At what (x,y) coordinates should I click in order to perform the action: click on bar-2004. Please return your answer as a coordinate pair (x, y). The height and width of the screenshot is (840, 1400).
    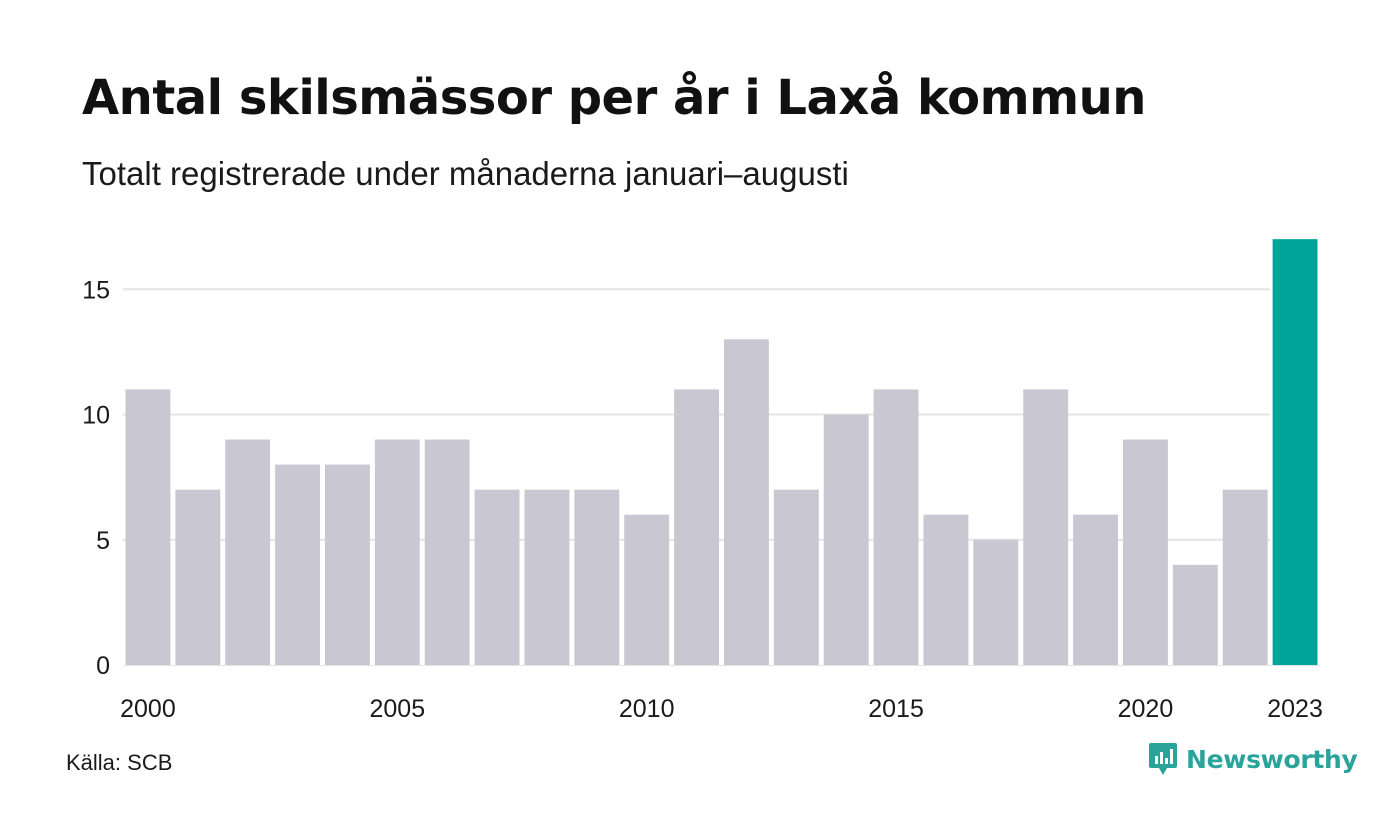
    Looking at the image, I should click on (347, 564).